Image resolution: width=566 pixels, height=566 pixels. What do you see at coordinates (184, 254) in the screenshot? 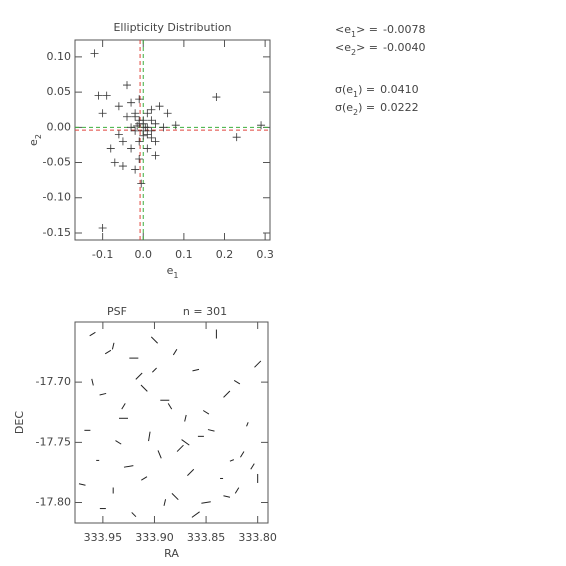
I see `x-tick-label: 0.1` at bounding box center [184, 254].